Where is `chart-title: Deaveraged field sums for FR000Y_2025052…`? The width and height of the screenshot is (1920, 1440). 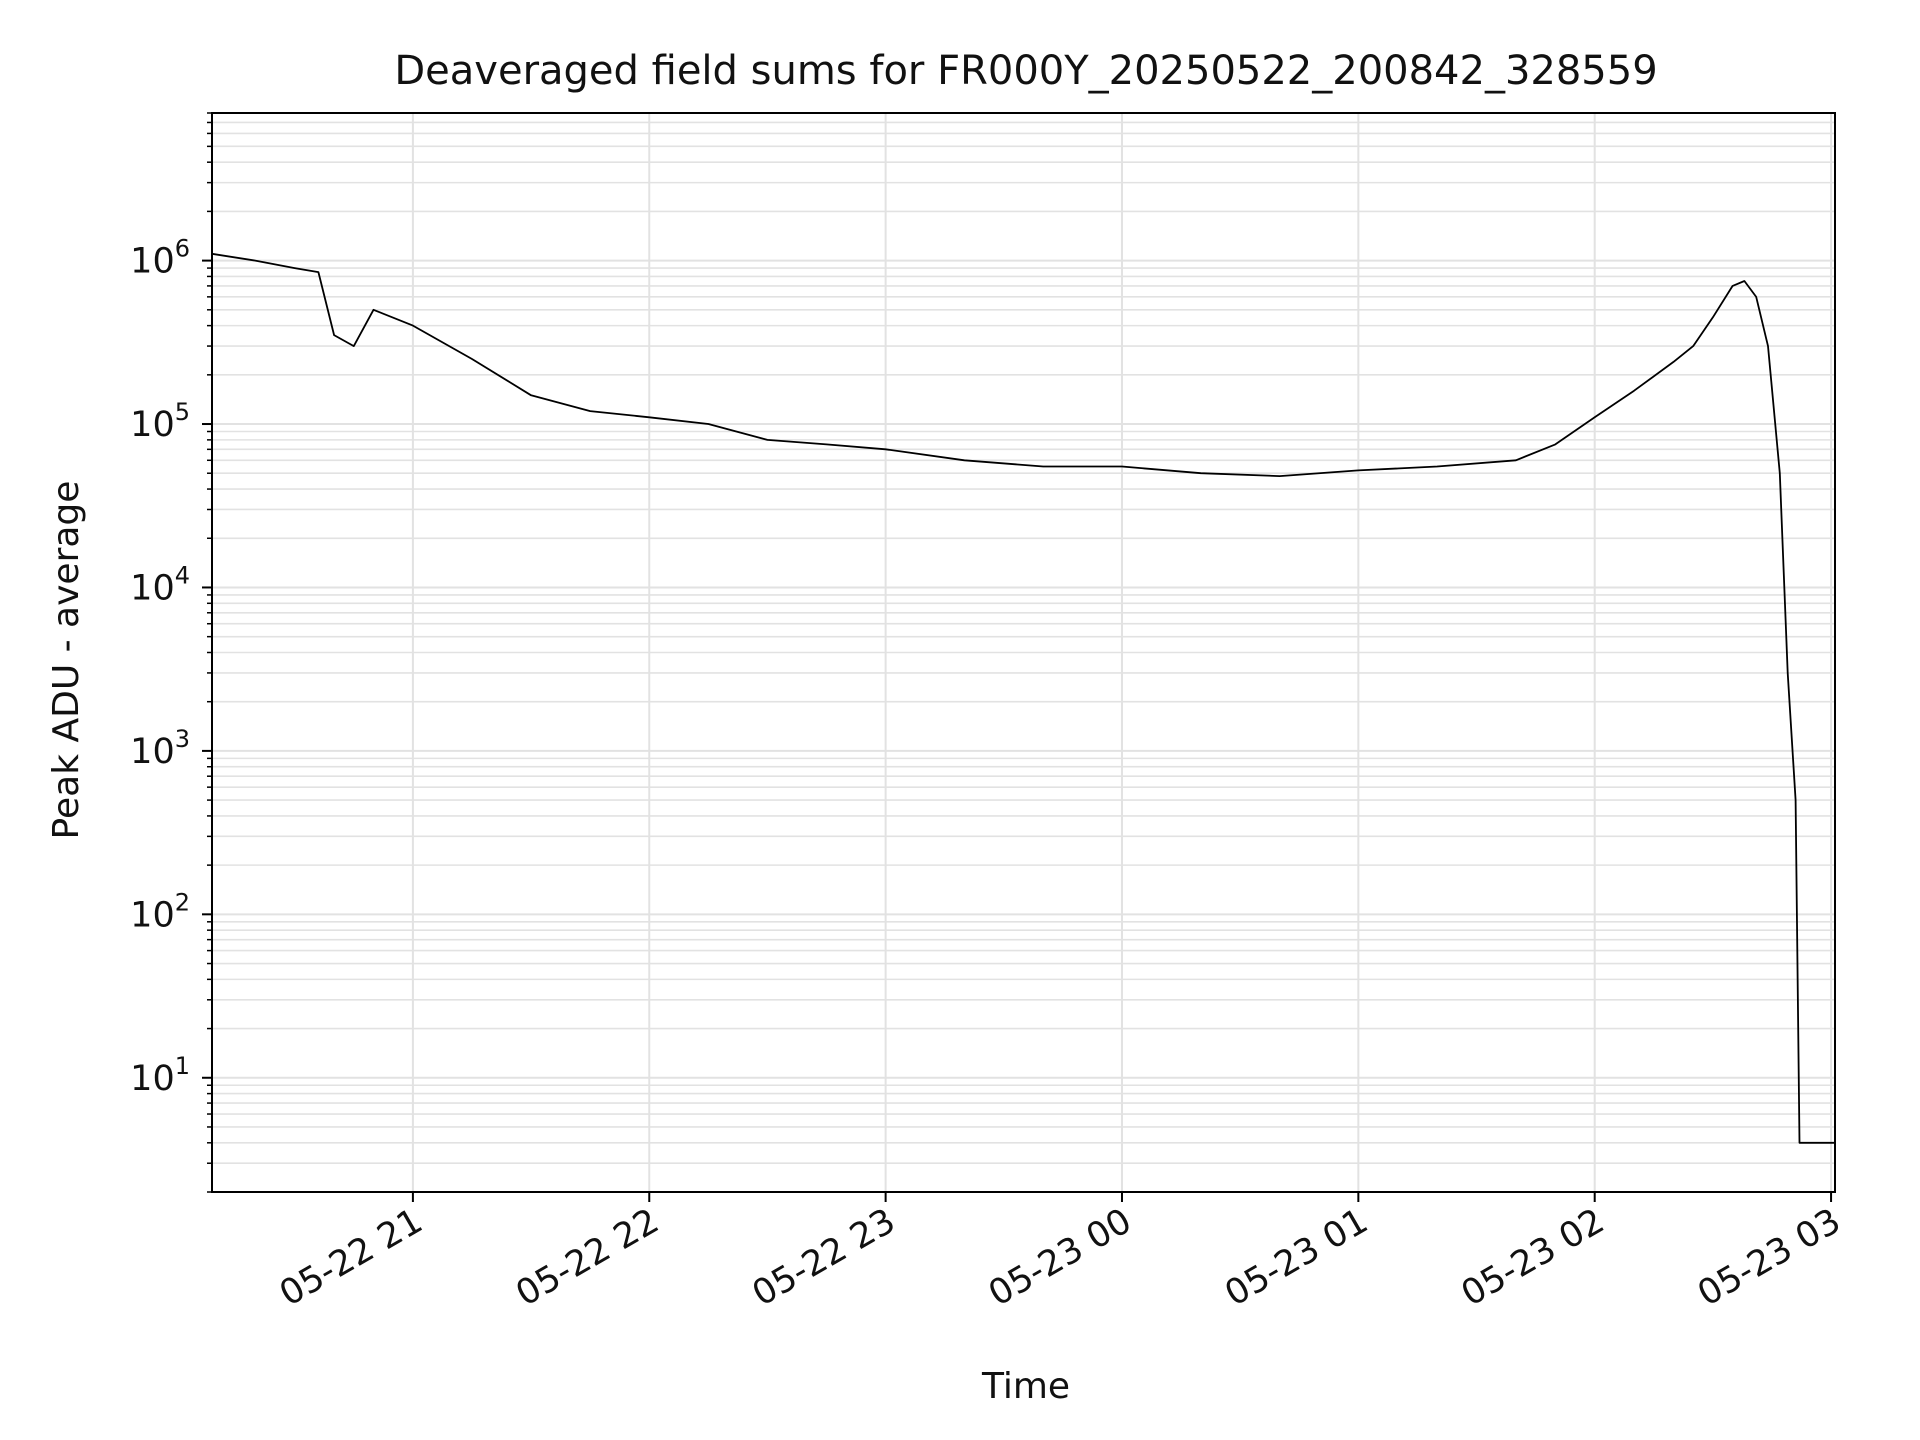
chart-title: Deaveraged field sums for FR000Y_2025052… is located at coordinates (1025, 71).